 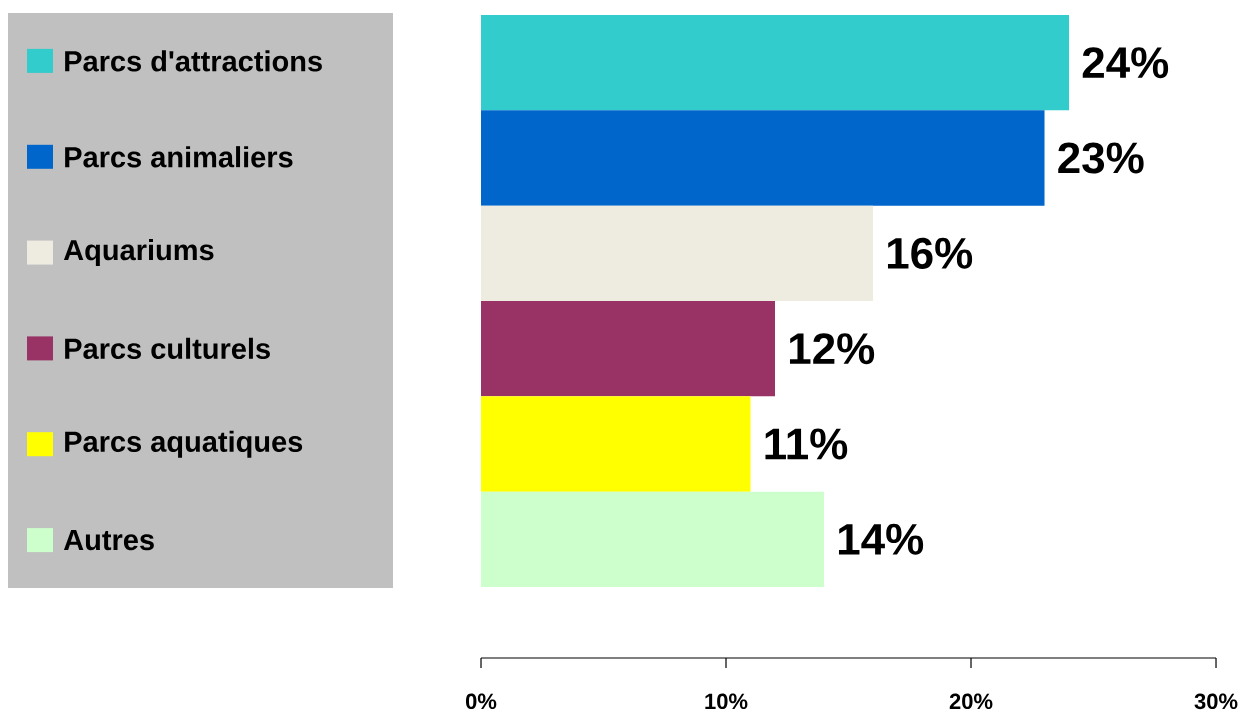 I want to click on data-label: 23%, so click(x=1101, y=158).